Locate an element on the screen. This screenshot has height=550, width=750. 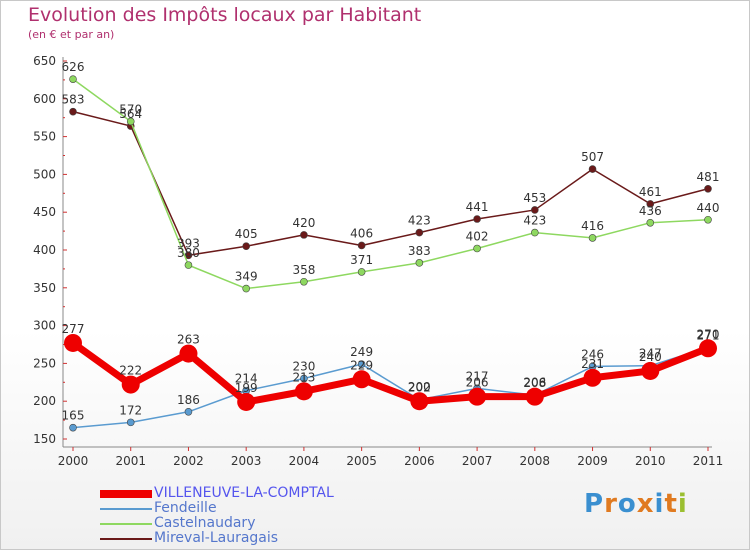
data-label: 441 is located at coordinates (477, 207).